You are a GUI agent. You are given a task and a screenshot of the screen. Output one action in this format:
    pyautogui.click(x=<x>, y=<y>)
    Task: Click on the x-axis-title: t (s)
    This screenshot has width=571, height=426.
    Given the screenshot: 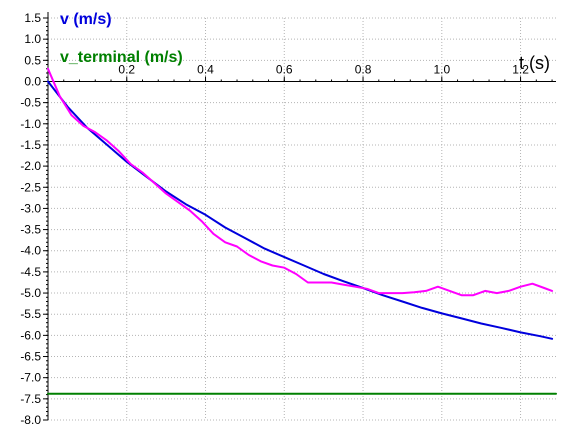 What is the action you would take?
    pyautogui.click(x=534, y=63)
    